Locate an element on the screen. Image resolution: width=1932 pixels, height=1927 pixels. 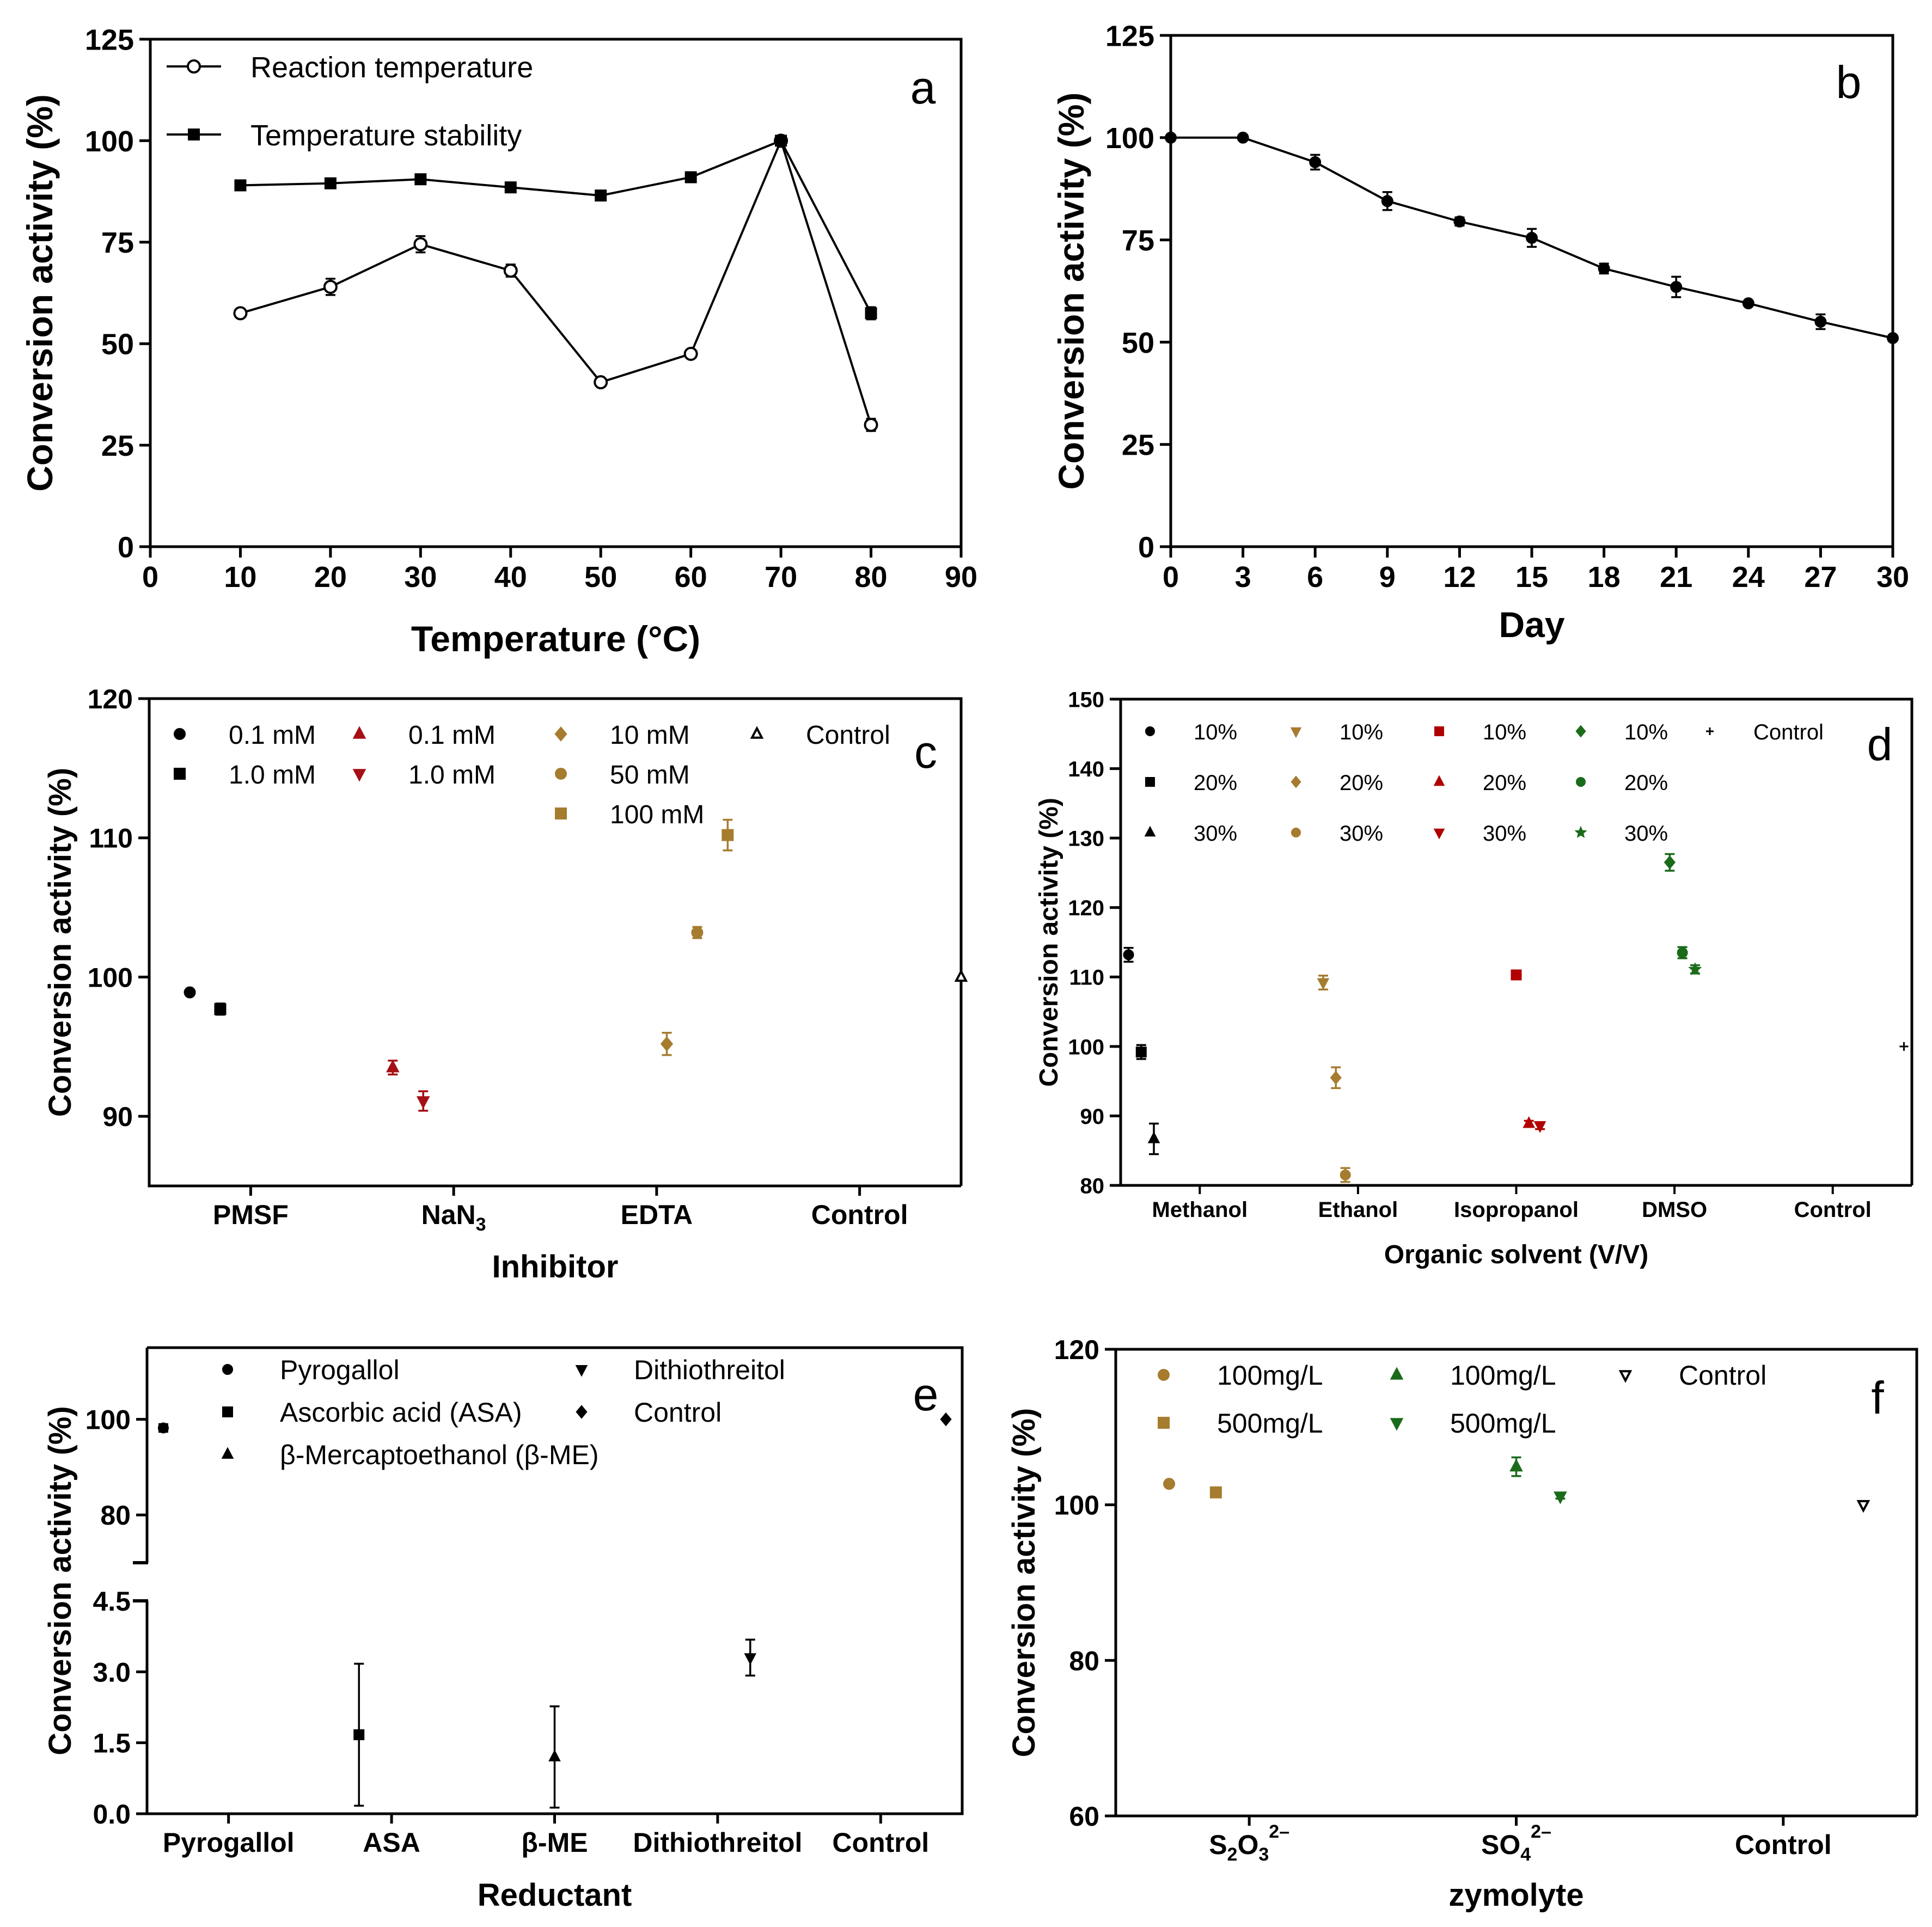
x-tick-label: Methanol is located at coordinates (1200, 1210).